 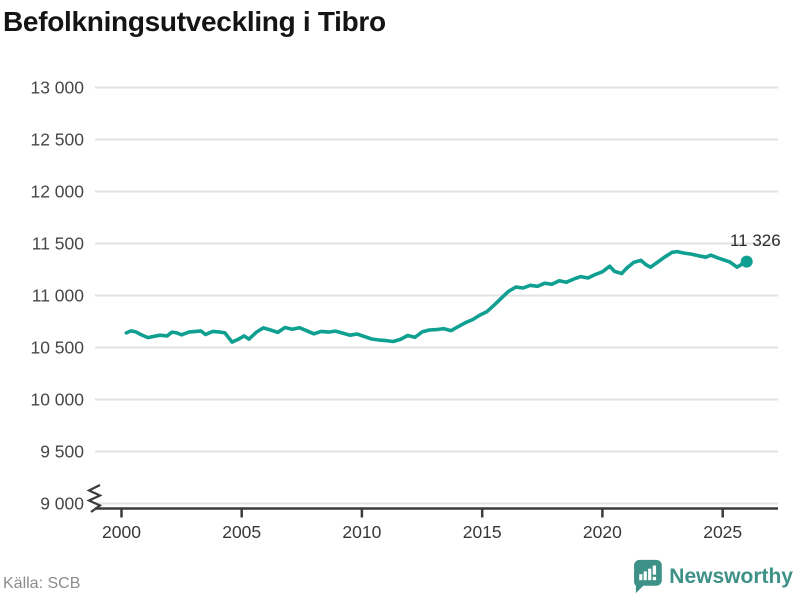 What do you see at coordinates (121, 532) in the screenshot?
I see `x-tick-label: 2000` at bounding box center [121, 532].